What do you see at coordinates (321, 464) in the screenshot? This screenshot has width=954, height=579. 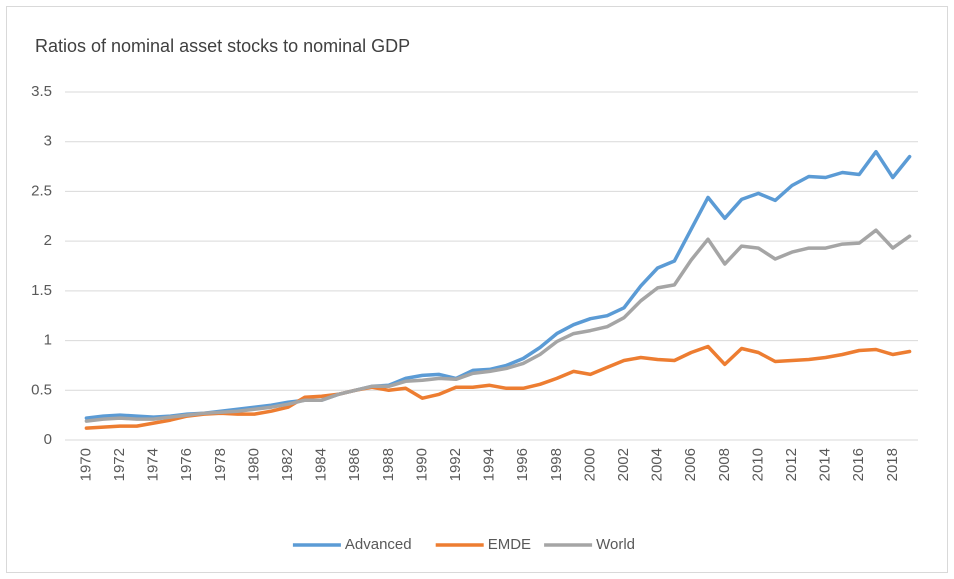 I see `x-tick-label: 1984` at bounding box center [321, 464].